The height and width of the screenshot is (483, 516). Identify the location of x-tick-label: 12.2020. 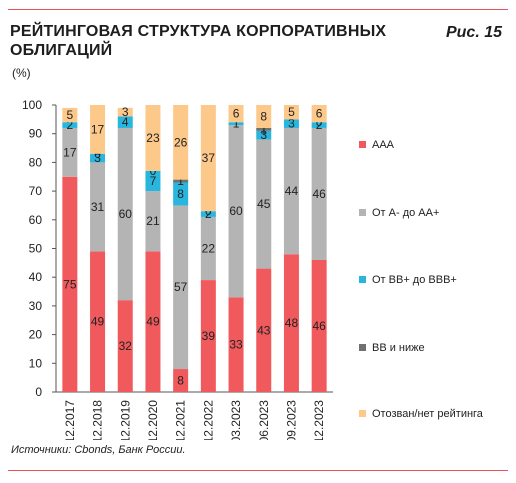
(153, 420).